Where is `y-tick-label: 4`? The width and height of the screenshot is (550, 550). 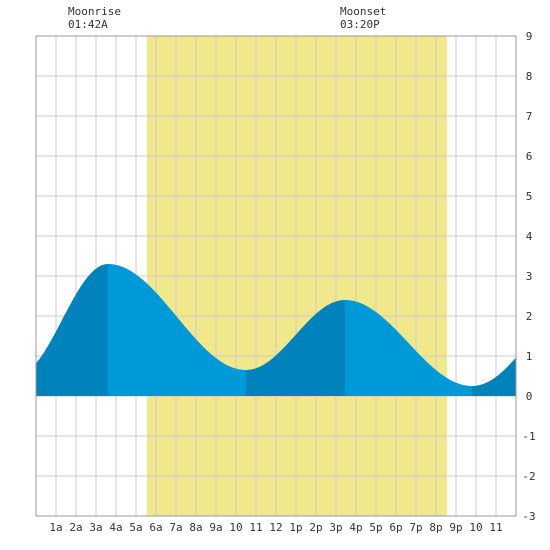 y-tick-label: 4 is located at coordinates (529, 236).